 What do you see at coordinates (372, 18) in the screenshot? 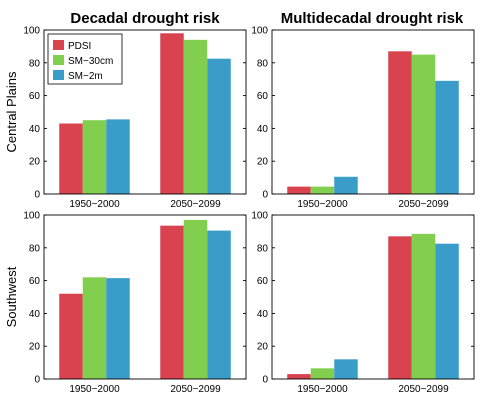
I see `column-title-multidecadal: Multidecadal drought risk` at bounding box center [372, 18].